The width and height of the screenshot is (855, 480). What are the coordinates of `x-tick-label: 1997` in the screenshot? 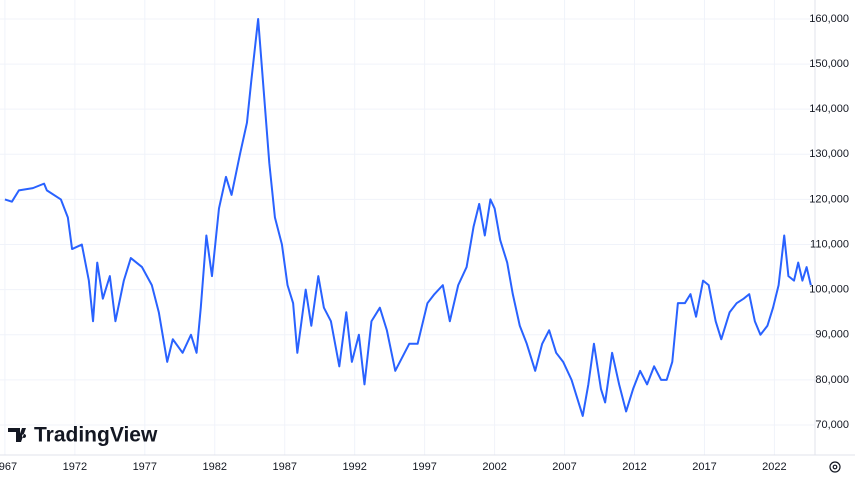 It's located at (424, 467).